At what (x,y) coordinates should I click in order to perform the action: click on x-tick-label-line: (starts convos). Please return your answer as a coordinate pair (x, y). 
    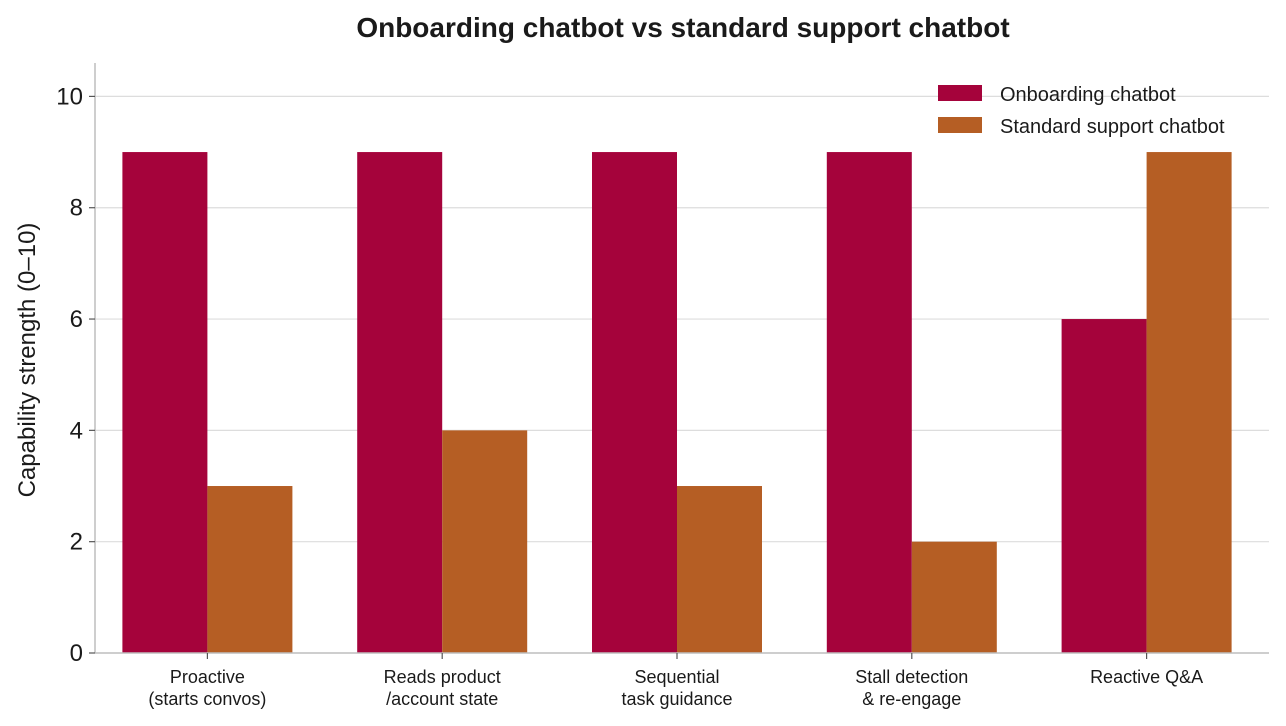
    Looking at the image, I should click on (207, 699).